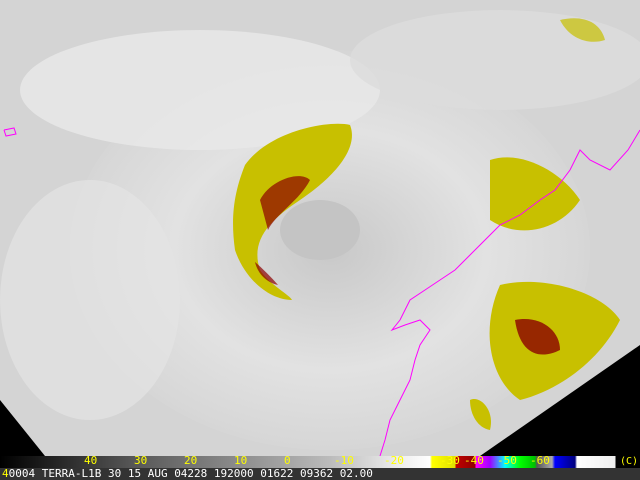 This screenshot has width=640, height=480. What do you see at coordinates (191, 460) in the screenshot?
I see `colorbar-label: 20` at bounding box center [191, 460].